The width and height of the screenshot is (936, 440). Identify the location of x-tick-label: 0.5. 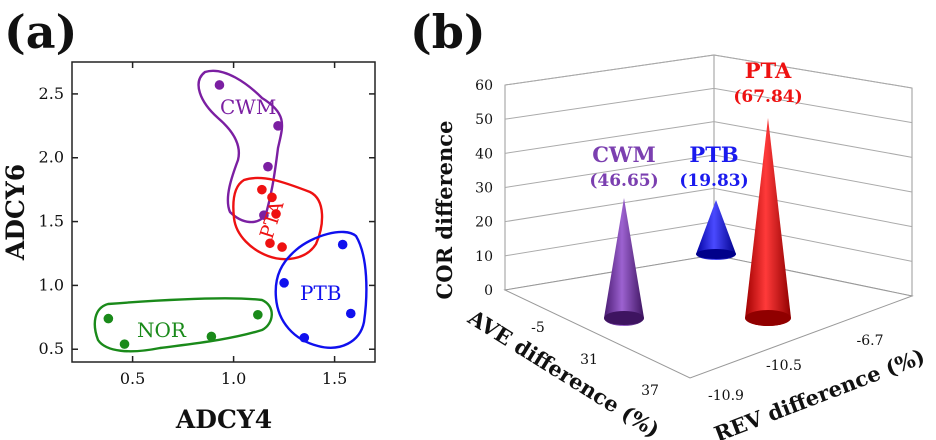
(132, 378).